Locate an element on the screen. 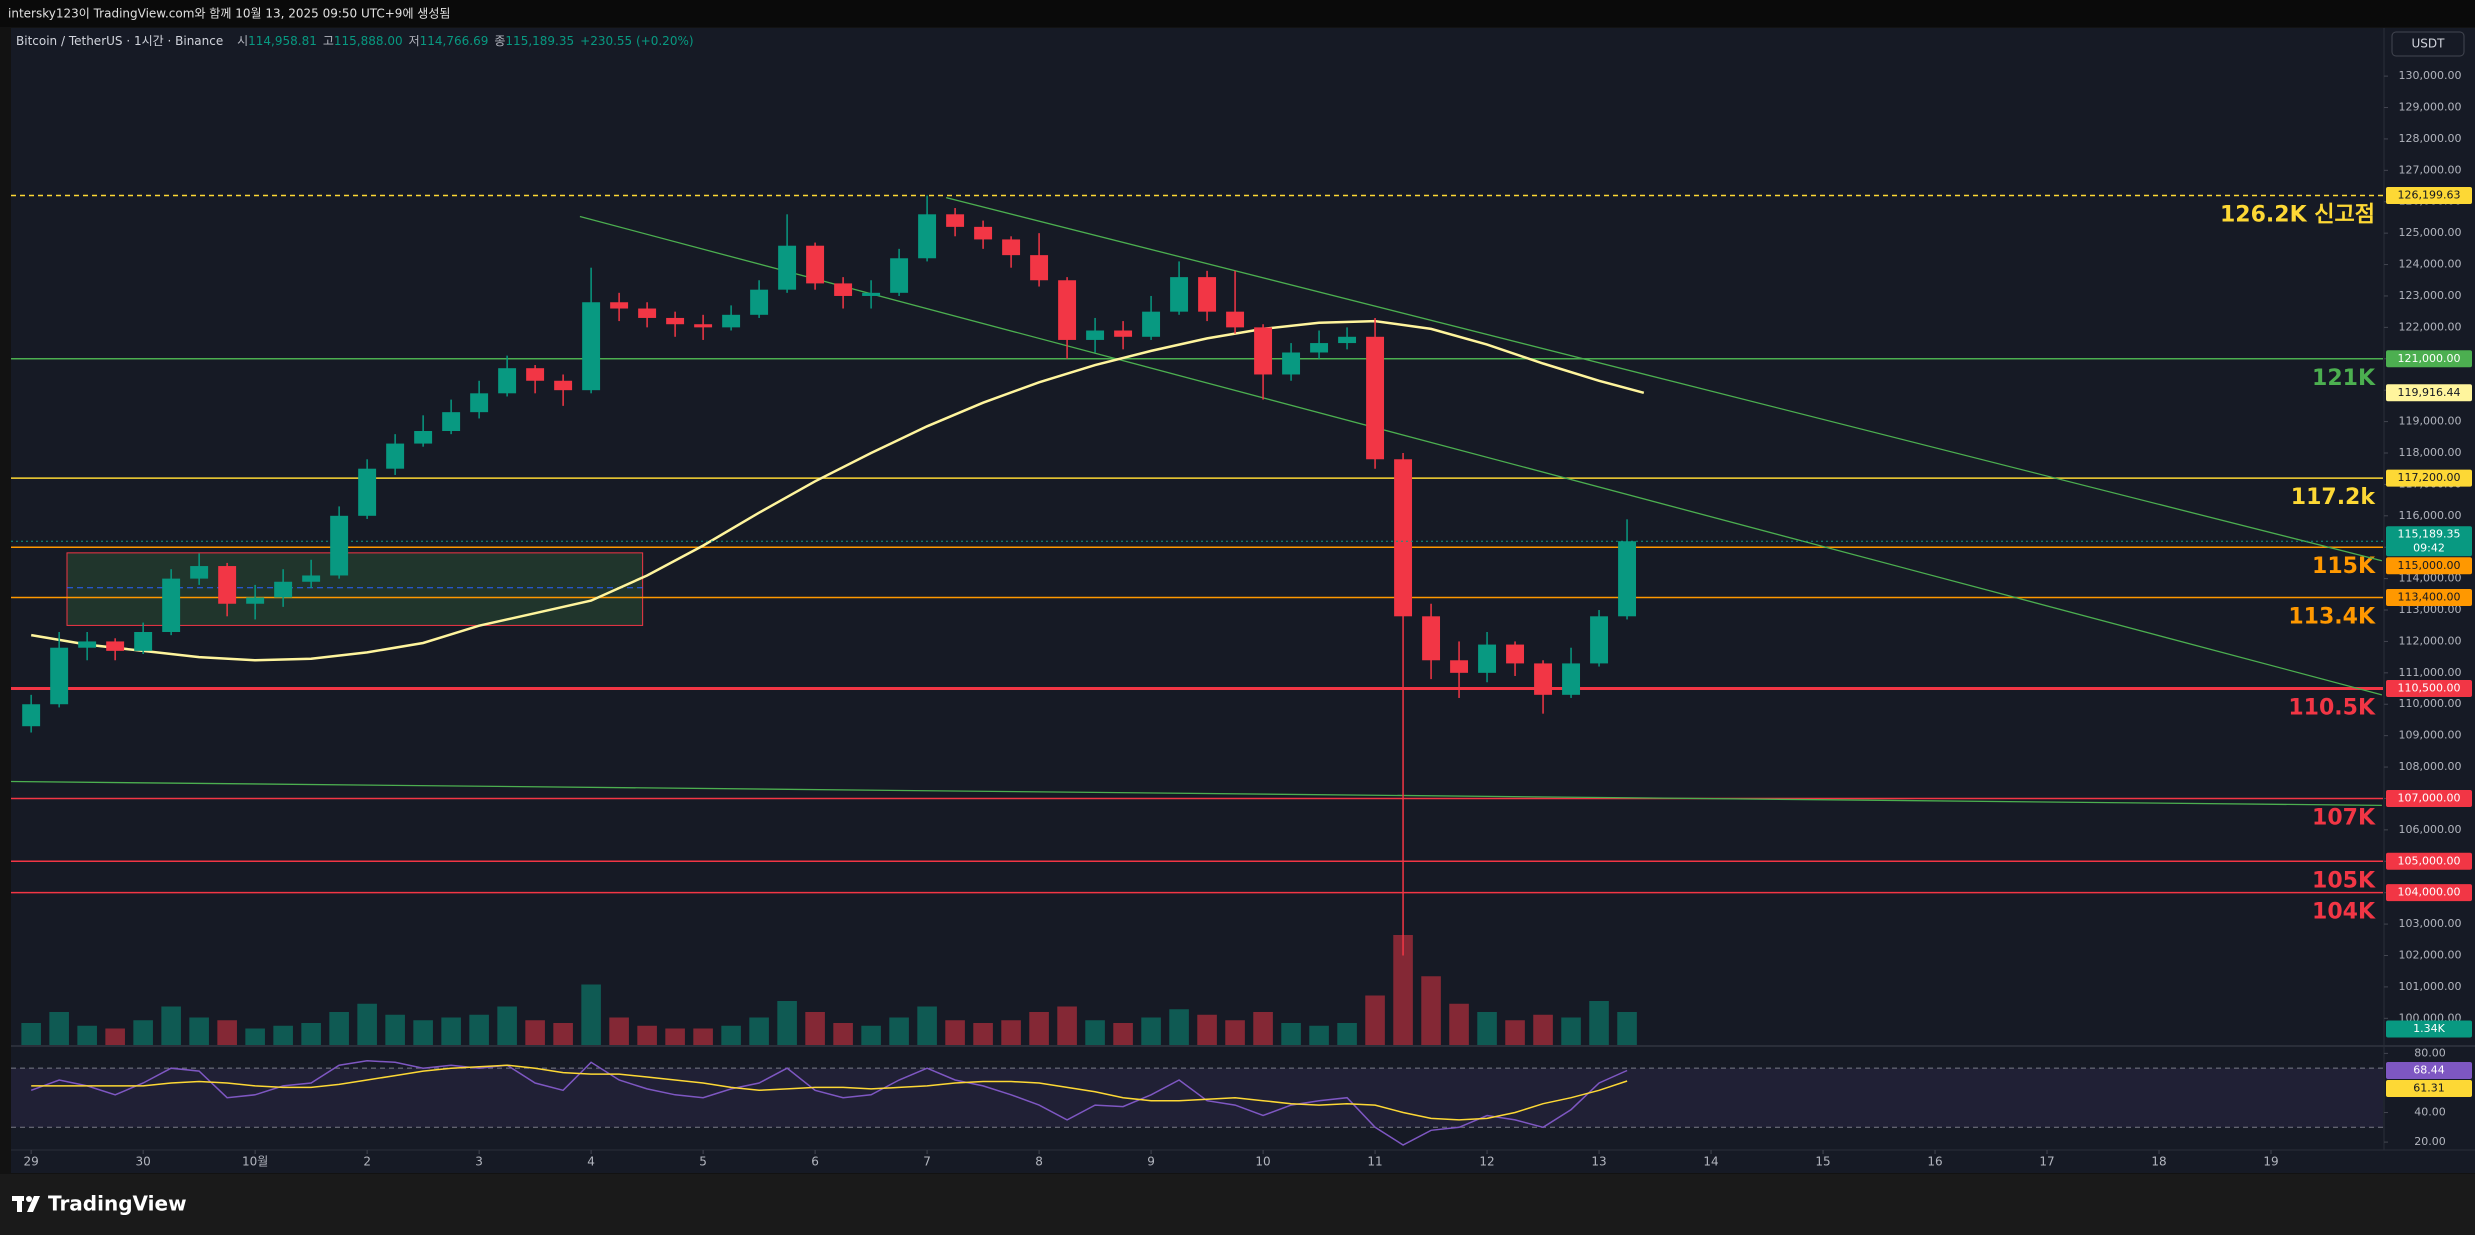  x-tick-label: 6 is located at coordinates (815, 1162).